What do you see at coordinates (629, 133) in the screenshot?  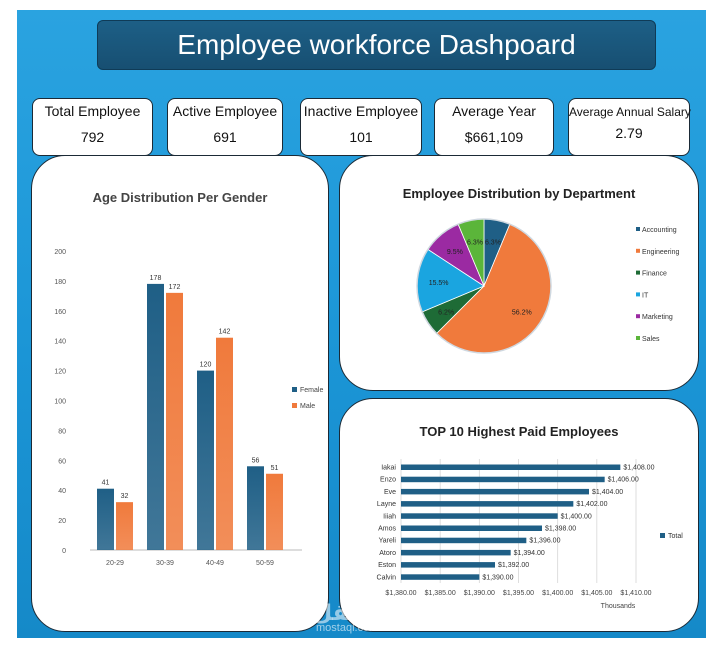 I see `kpi-value: 2.79` at bounding box center [629, 133].